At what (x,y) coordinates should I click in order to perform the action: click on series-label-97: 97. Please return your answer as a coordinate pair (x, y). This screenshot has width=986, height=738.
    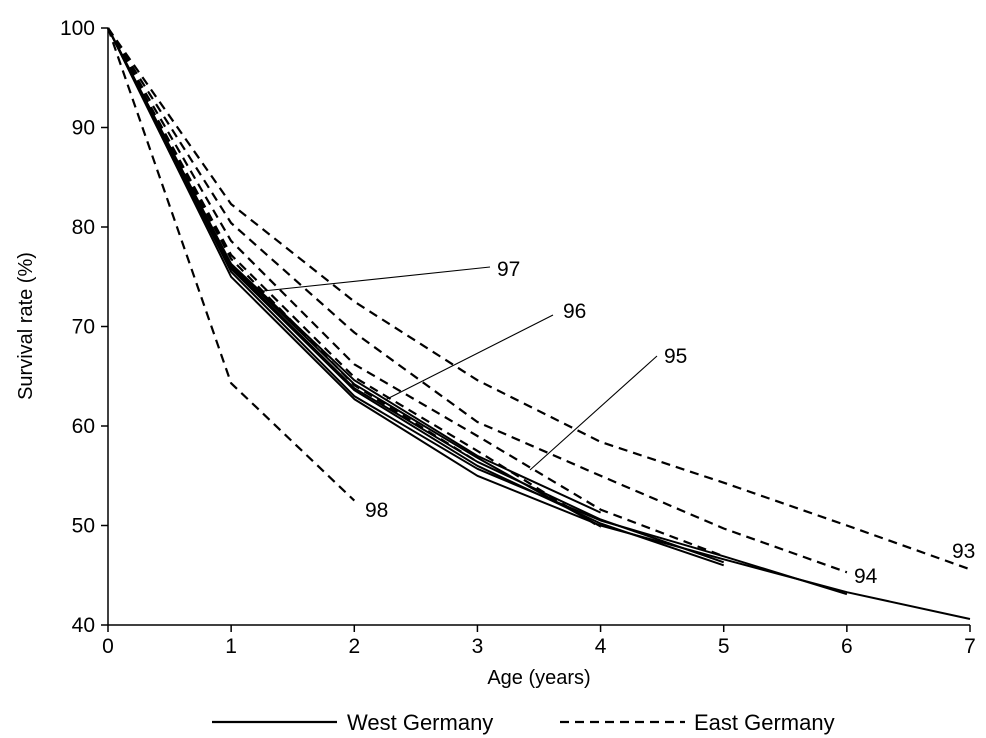
    Looking at the image, I should click on (508, 269).